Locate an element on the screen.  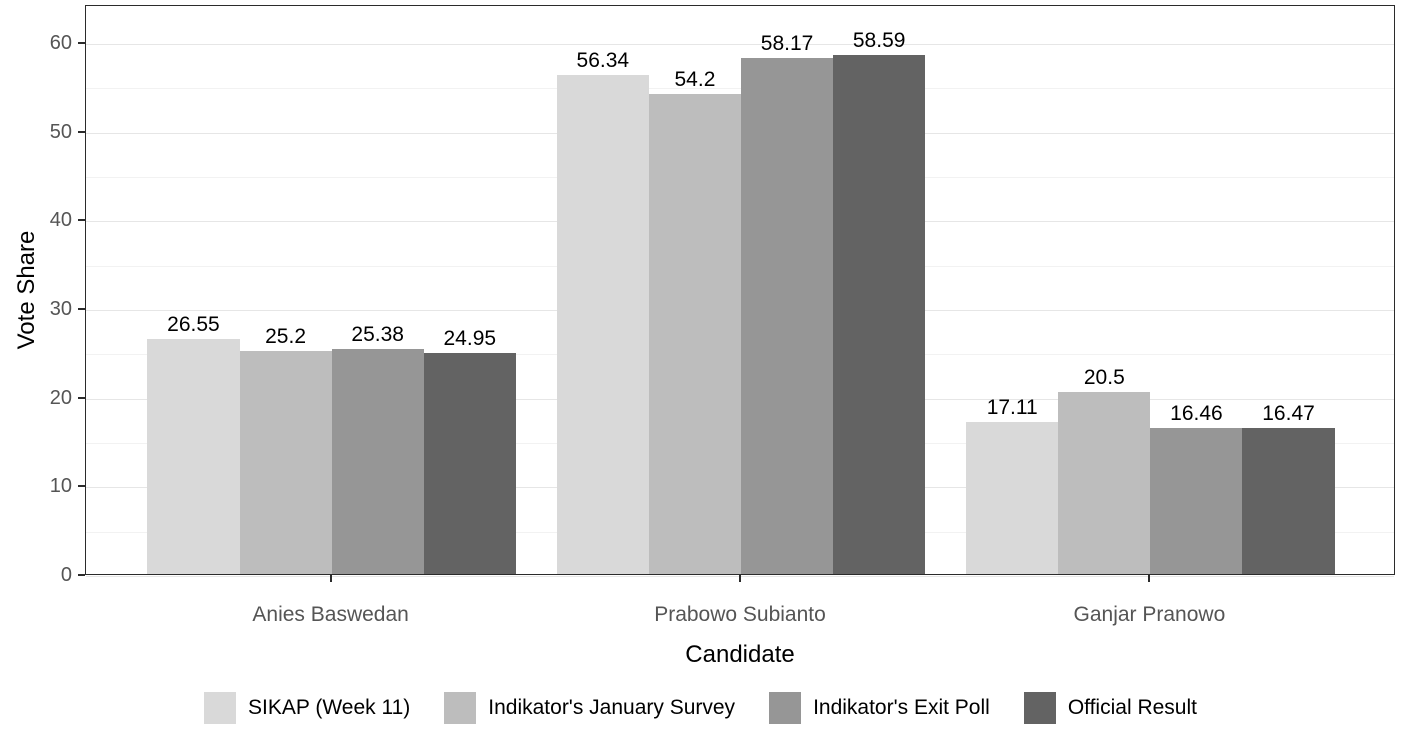
legend-label: Official Result is located at coordinates (1132, 707).